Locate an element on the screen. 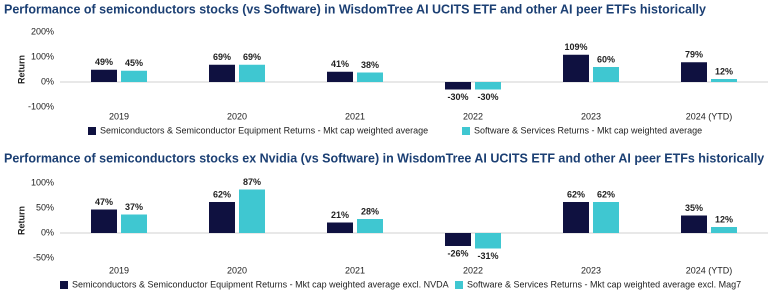 The height and width of the screenshot is (294, 780). y-tick-label: 200% is located at coordinates (42, 31).